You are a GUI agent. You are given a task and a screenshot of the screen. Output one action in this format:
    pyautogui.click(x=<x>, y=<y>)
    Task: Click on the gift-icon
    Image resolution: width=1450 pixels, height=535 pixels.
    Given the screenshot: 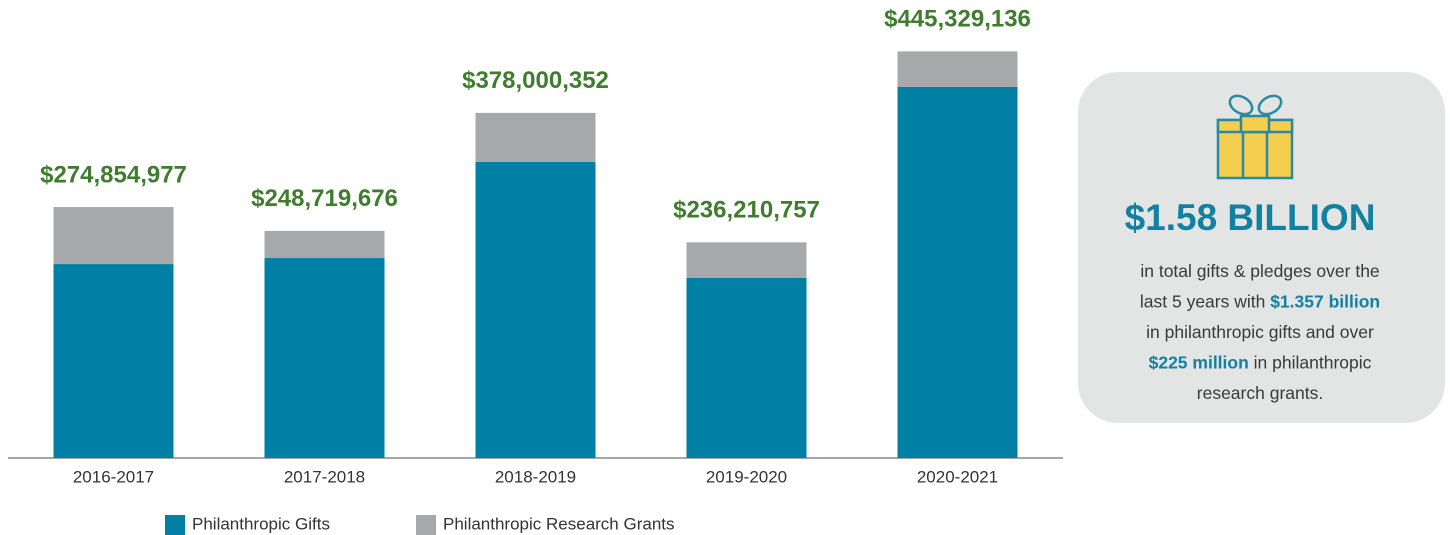 What is the action you would take?
    pyautogui.click(x=1255, y=137)
    